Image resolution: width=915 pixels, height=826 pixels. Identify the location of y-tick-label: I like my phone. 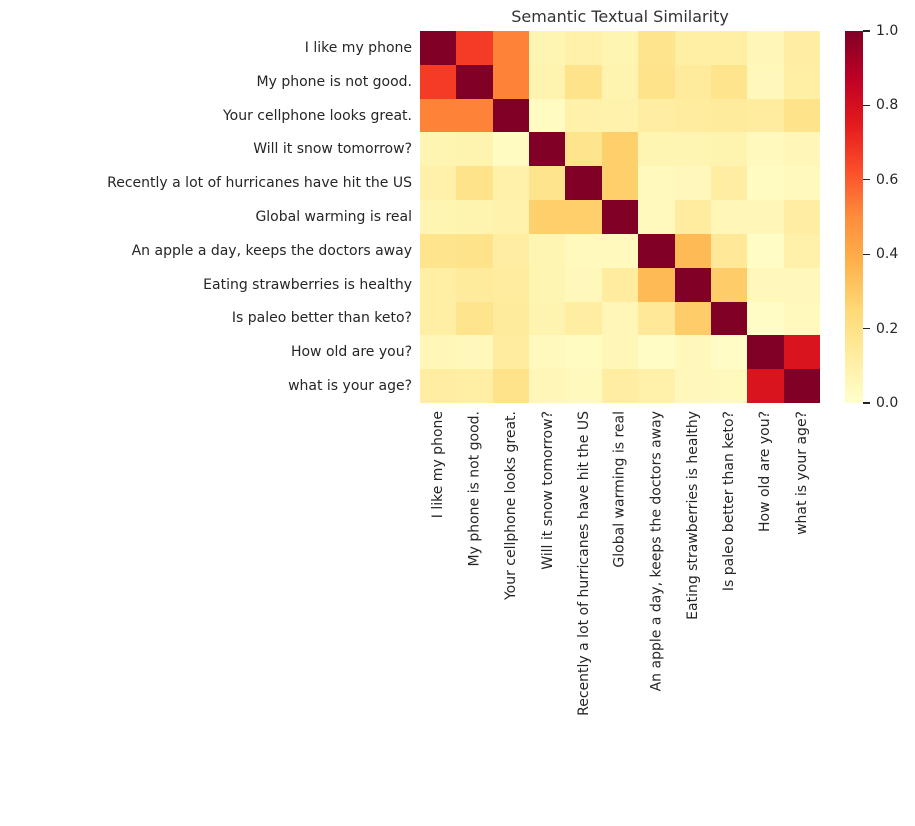
(358, 47).